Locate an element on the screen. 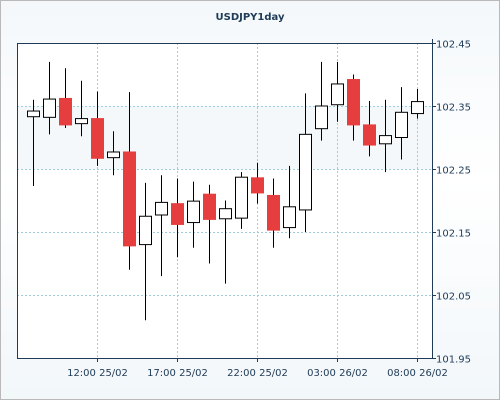 This screenshot has height=400, width=500. plot-band is located at coordinates (224, 137).